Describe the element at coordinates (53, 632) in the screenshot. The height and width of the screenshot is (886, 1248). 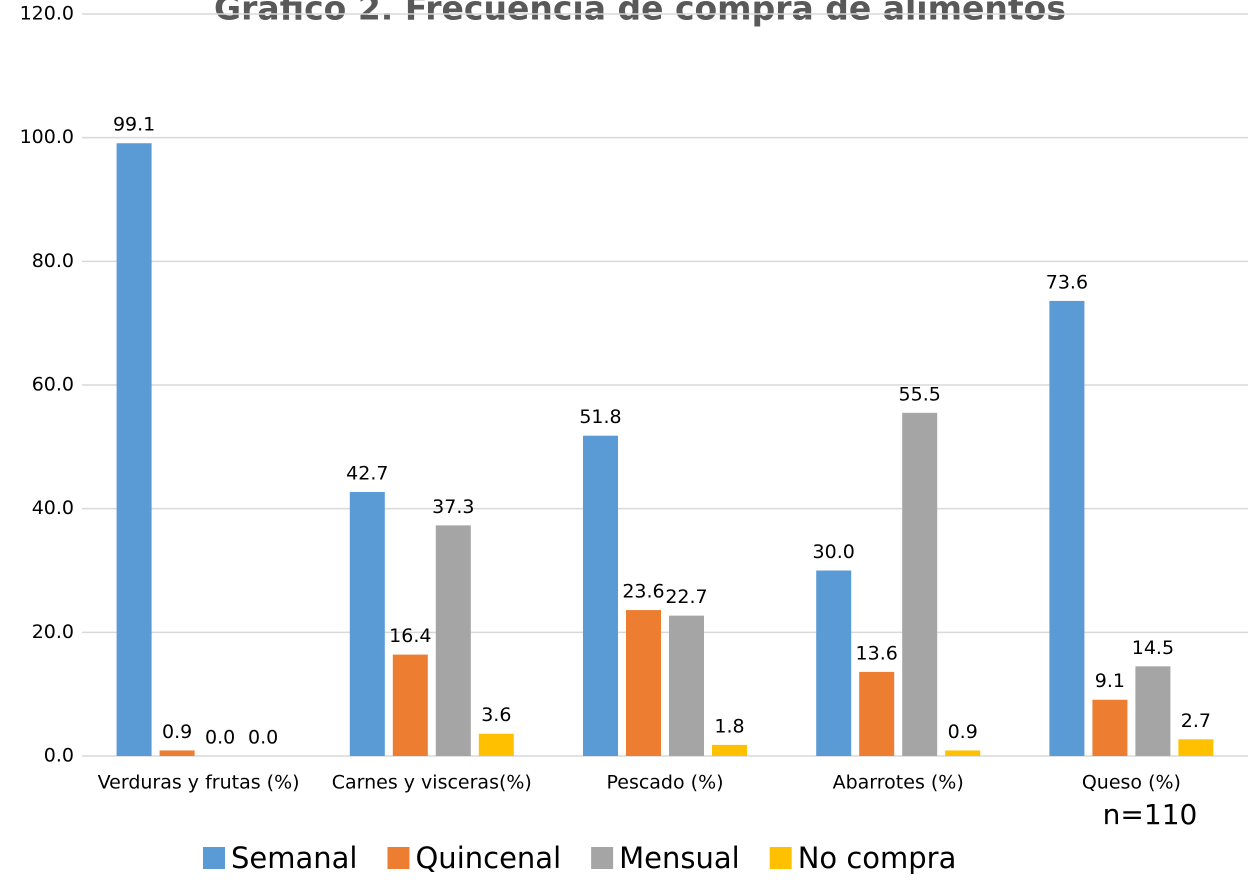
I see `y-tick-label: 20.0` at that location.